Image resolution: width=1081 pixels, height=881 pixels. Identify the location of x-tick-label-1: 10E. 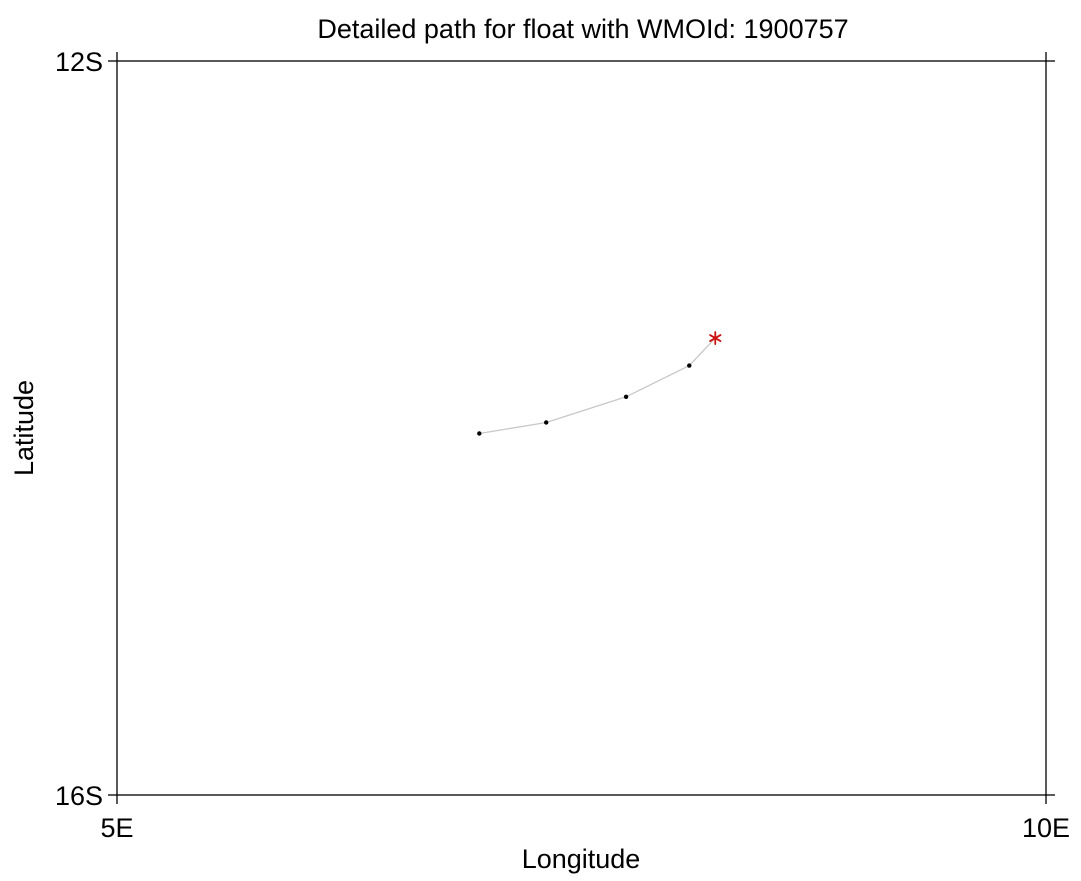
(1046, 828).